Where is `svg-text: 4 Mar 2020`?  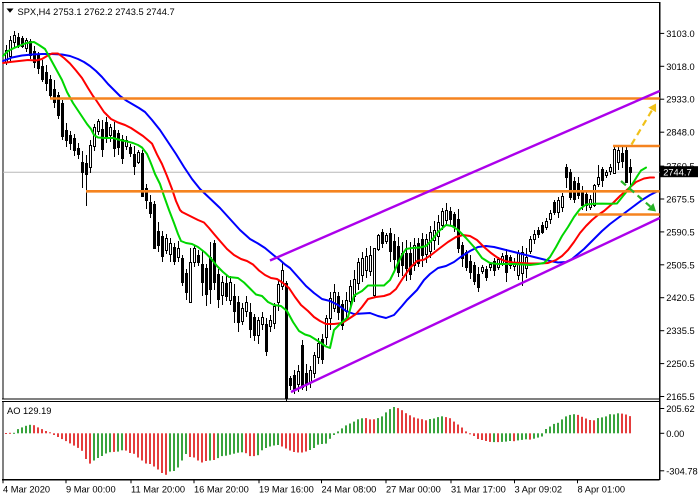 svg-text: 4 Mar 2020 is located at coordinates (26, 489).